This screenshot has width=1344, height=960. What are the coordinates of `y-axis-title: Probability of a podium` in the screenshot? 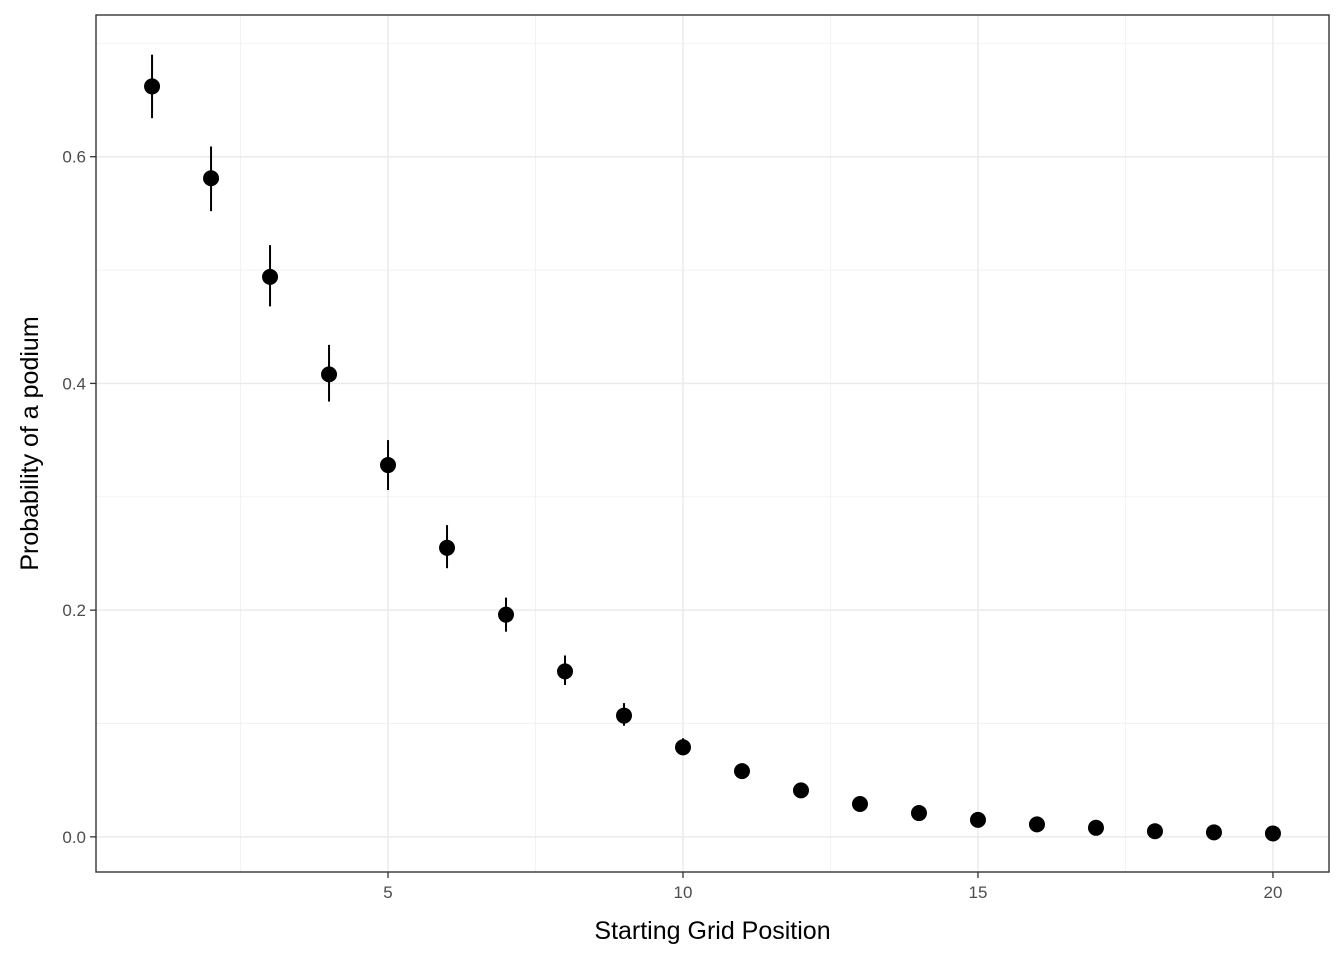 It's located at (30, 443).